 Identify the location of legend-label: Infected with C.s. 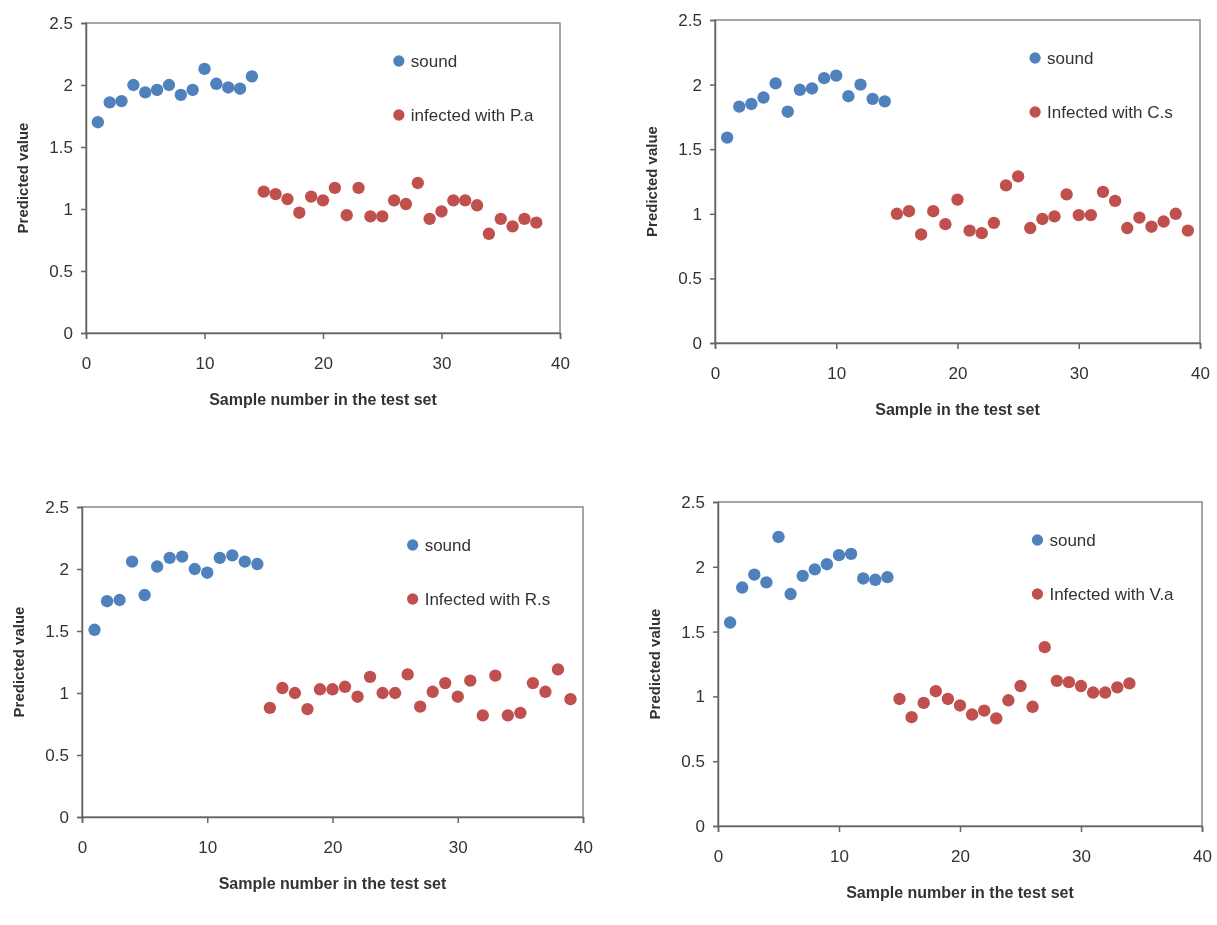
(1110, 112).